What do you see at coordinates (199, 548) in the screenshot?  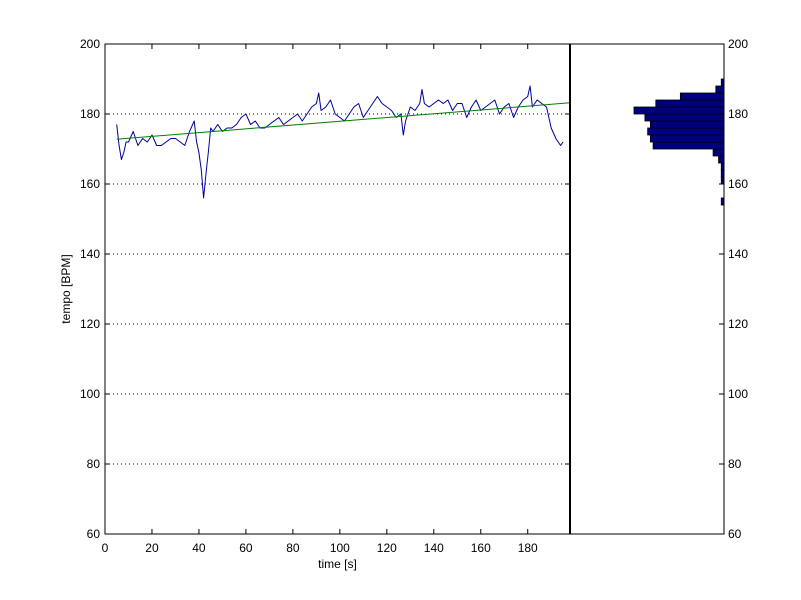 I see `x-tick-label: 40` at bounding box center [199, 548].